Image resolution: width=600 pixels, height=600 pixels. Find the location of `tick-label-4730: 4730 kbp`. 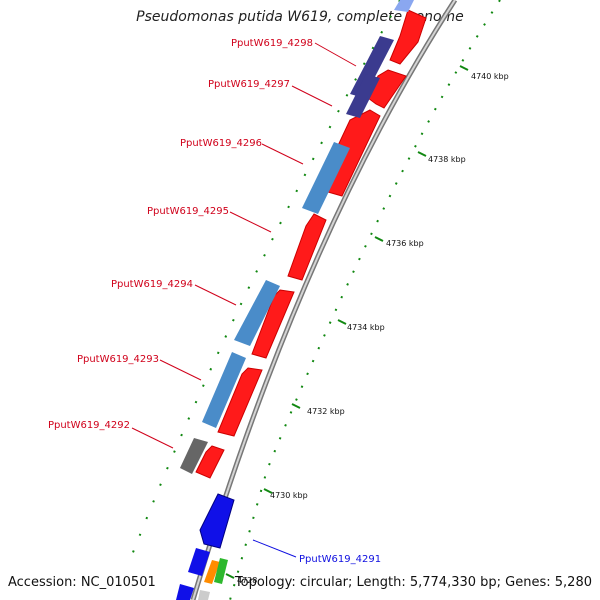

tick-label-4730: 4730 kbp is located at coordinates (289, 495).